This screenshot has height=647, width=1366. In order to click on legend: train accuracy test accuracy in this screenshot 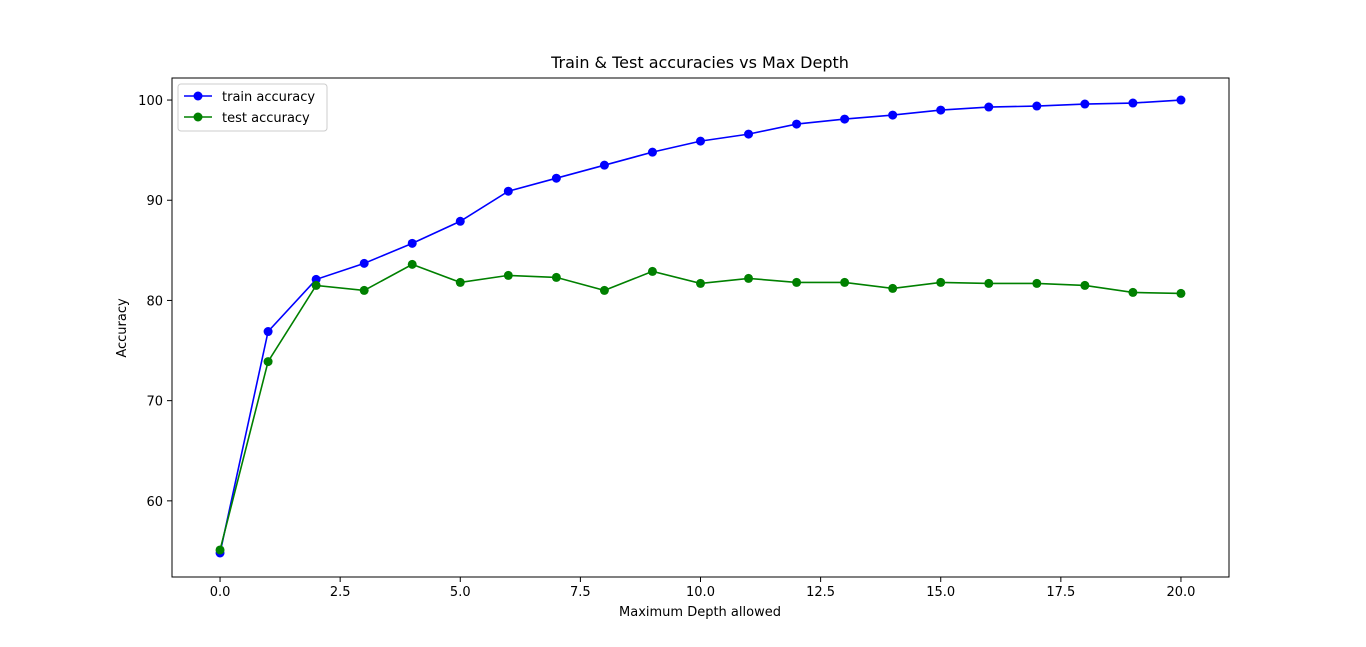, I will do `click(252, 107)`.